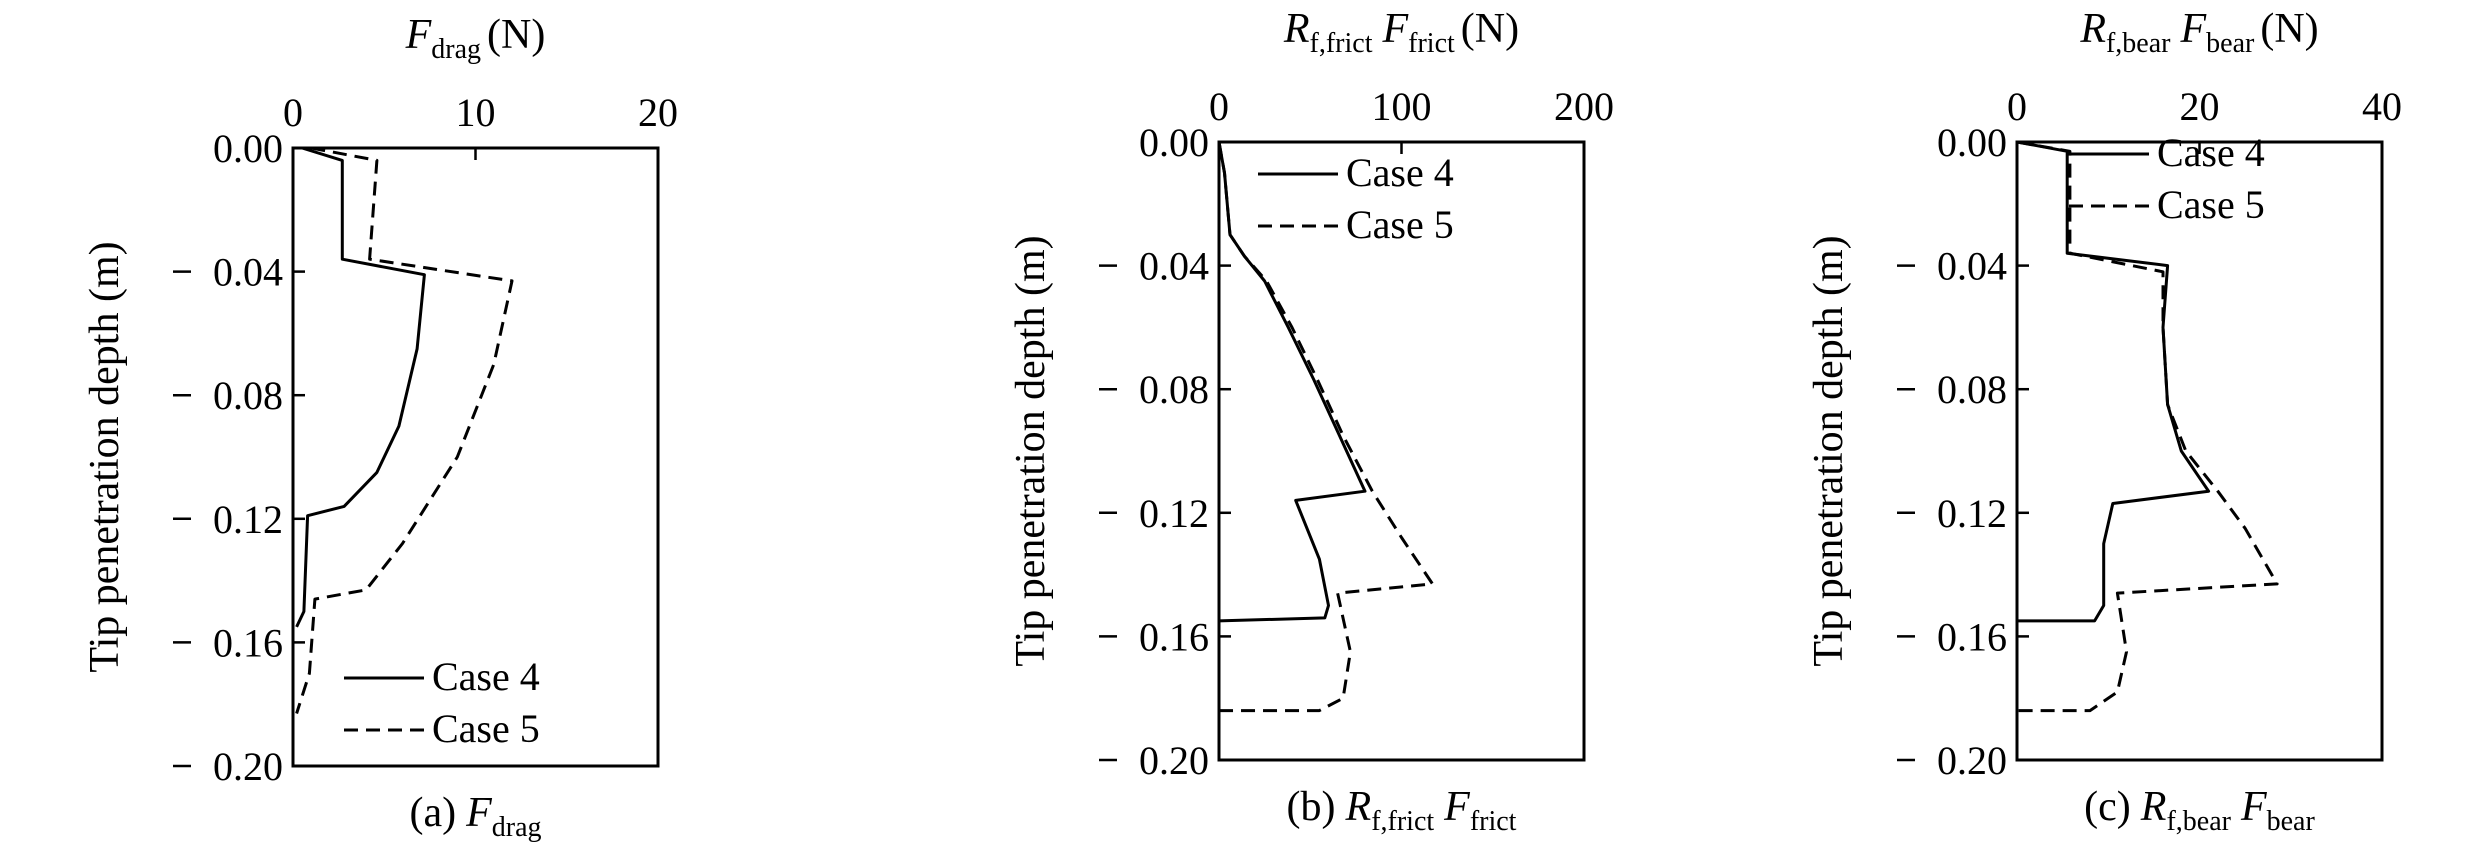  Describe the element at coordinates (475, 816) in the screenshot. I see `panel-caption: (a) Fdrag` at that location.